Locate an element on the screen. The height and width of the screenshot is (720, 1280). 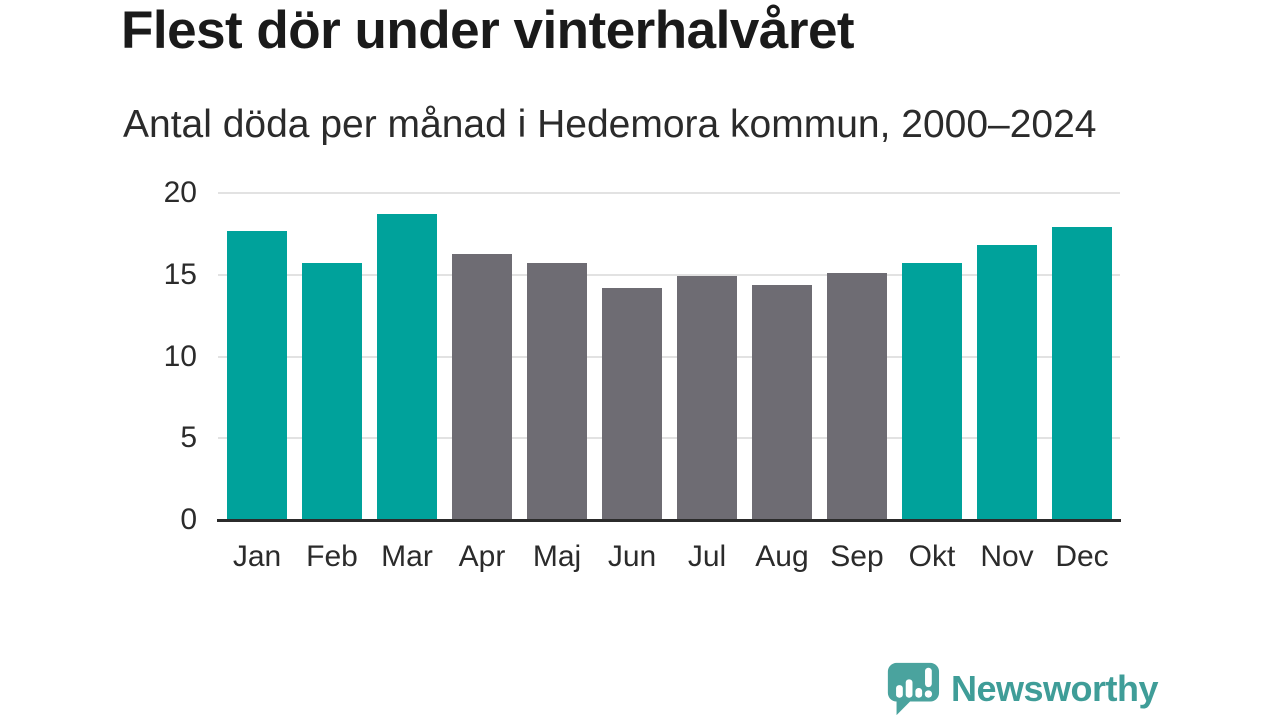
y-tick-label-15: 15 is located at coordinates (180, 274).